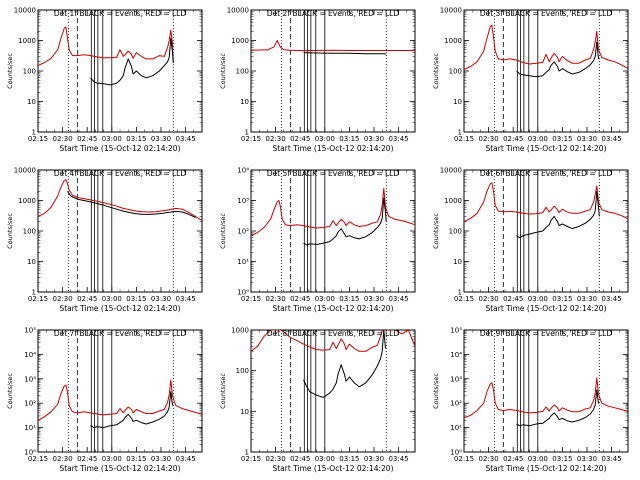 Image resolution: width=640 pixels, height=480 pixels. I want to click on chart-title: Det 6f BLACK = Events, RED = LLD, so click(546, 173).